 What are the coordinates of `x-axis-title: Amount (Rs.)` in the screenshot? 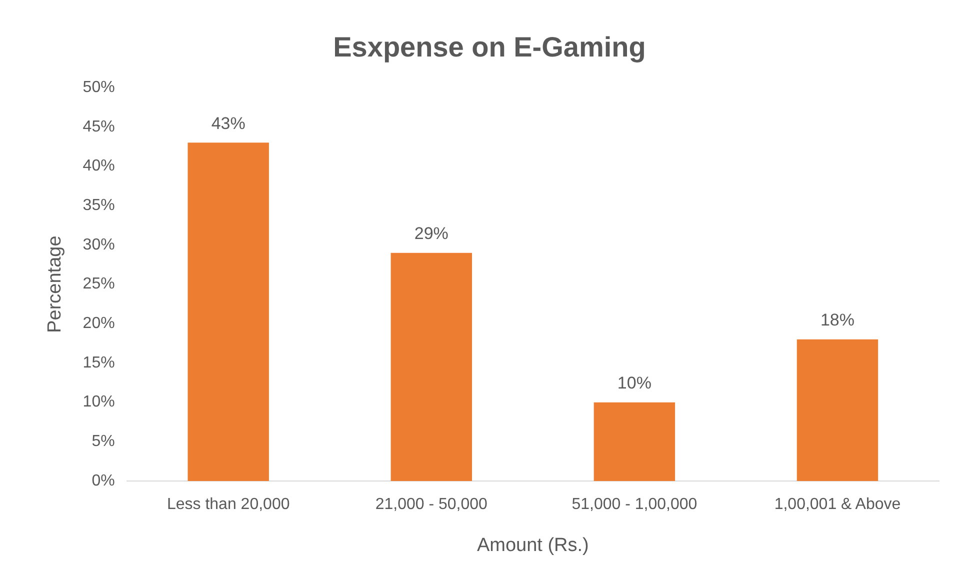 It's located at (532, 545).